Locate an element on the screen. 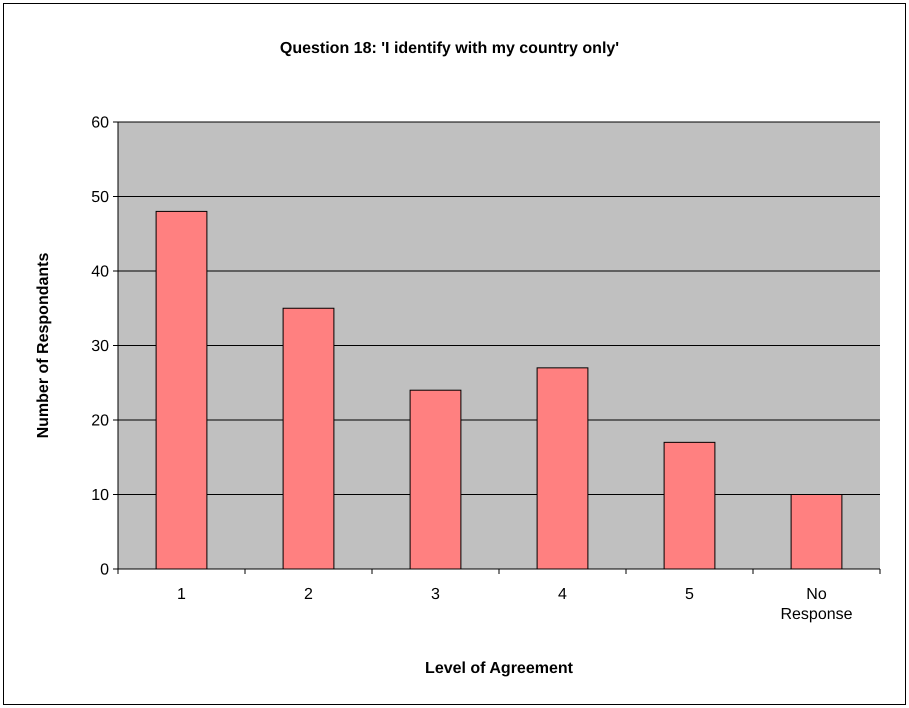 Image resolution: width=909 pixels, height=708 pixels. y-tick-label: 30 is located at coordinates (100, 347).